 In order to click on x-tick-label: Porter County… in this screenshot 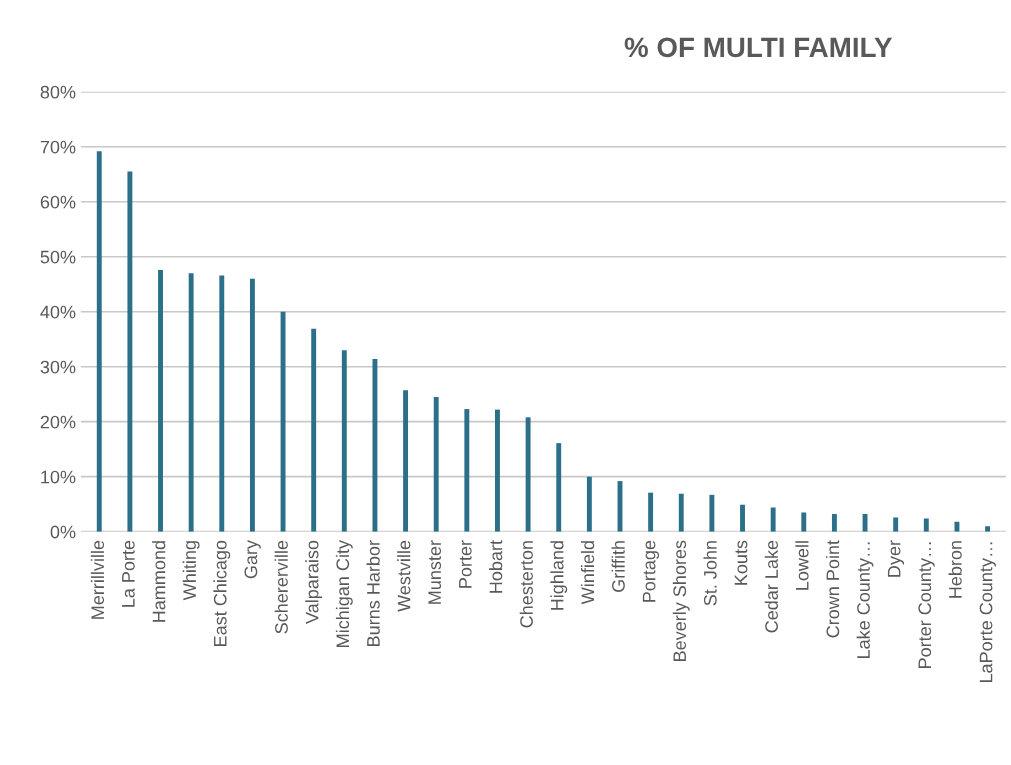, I will do `click(926, 605)`.